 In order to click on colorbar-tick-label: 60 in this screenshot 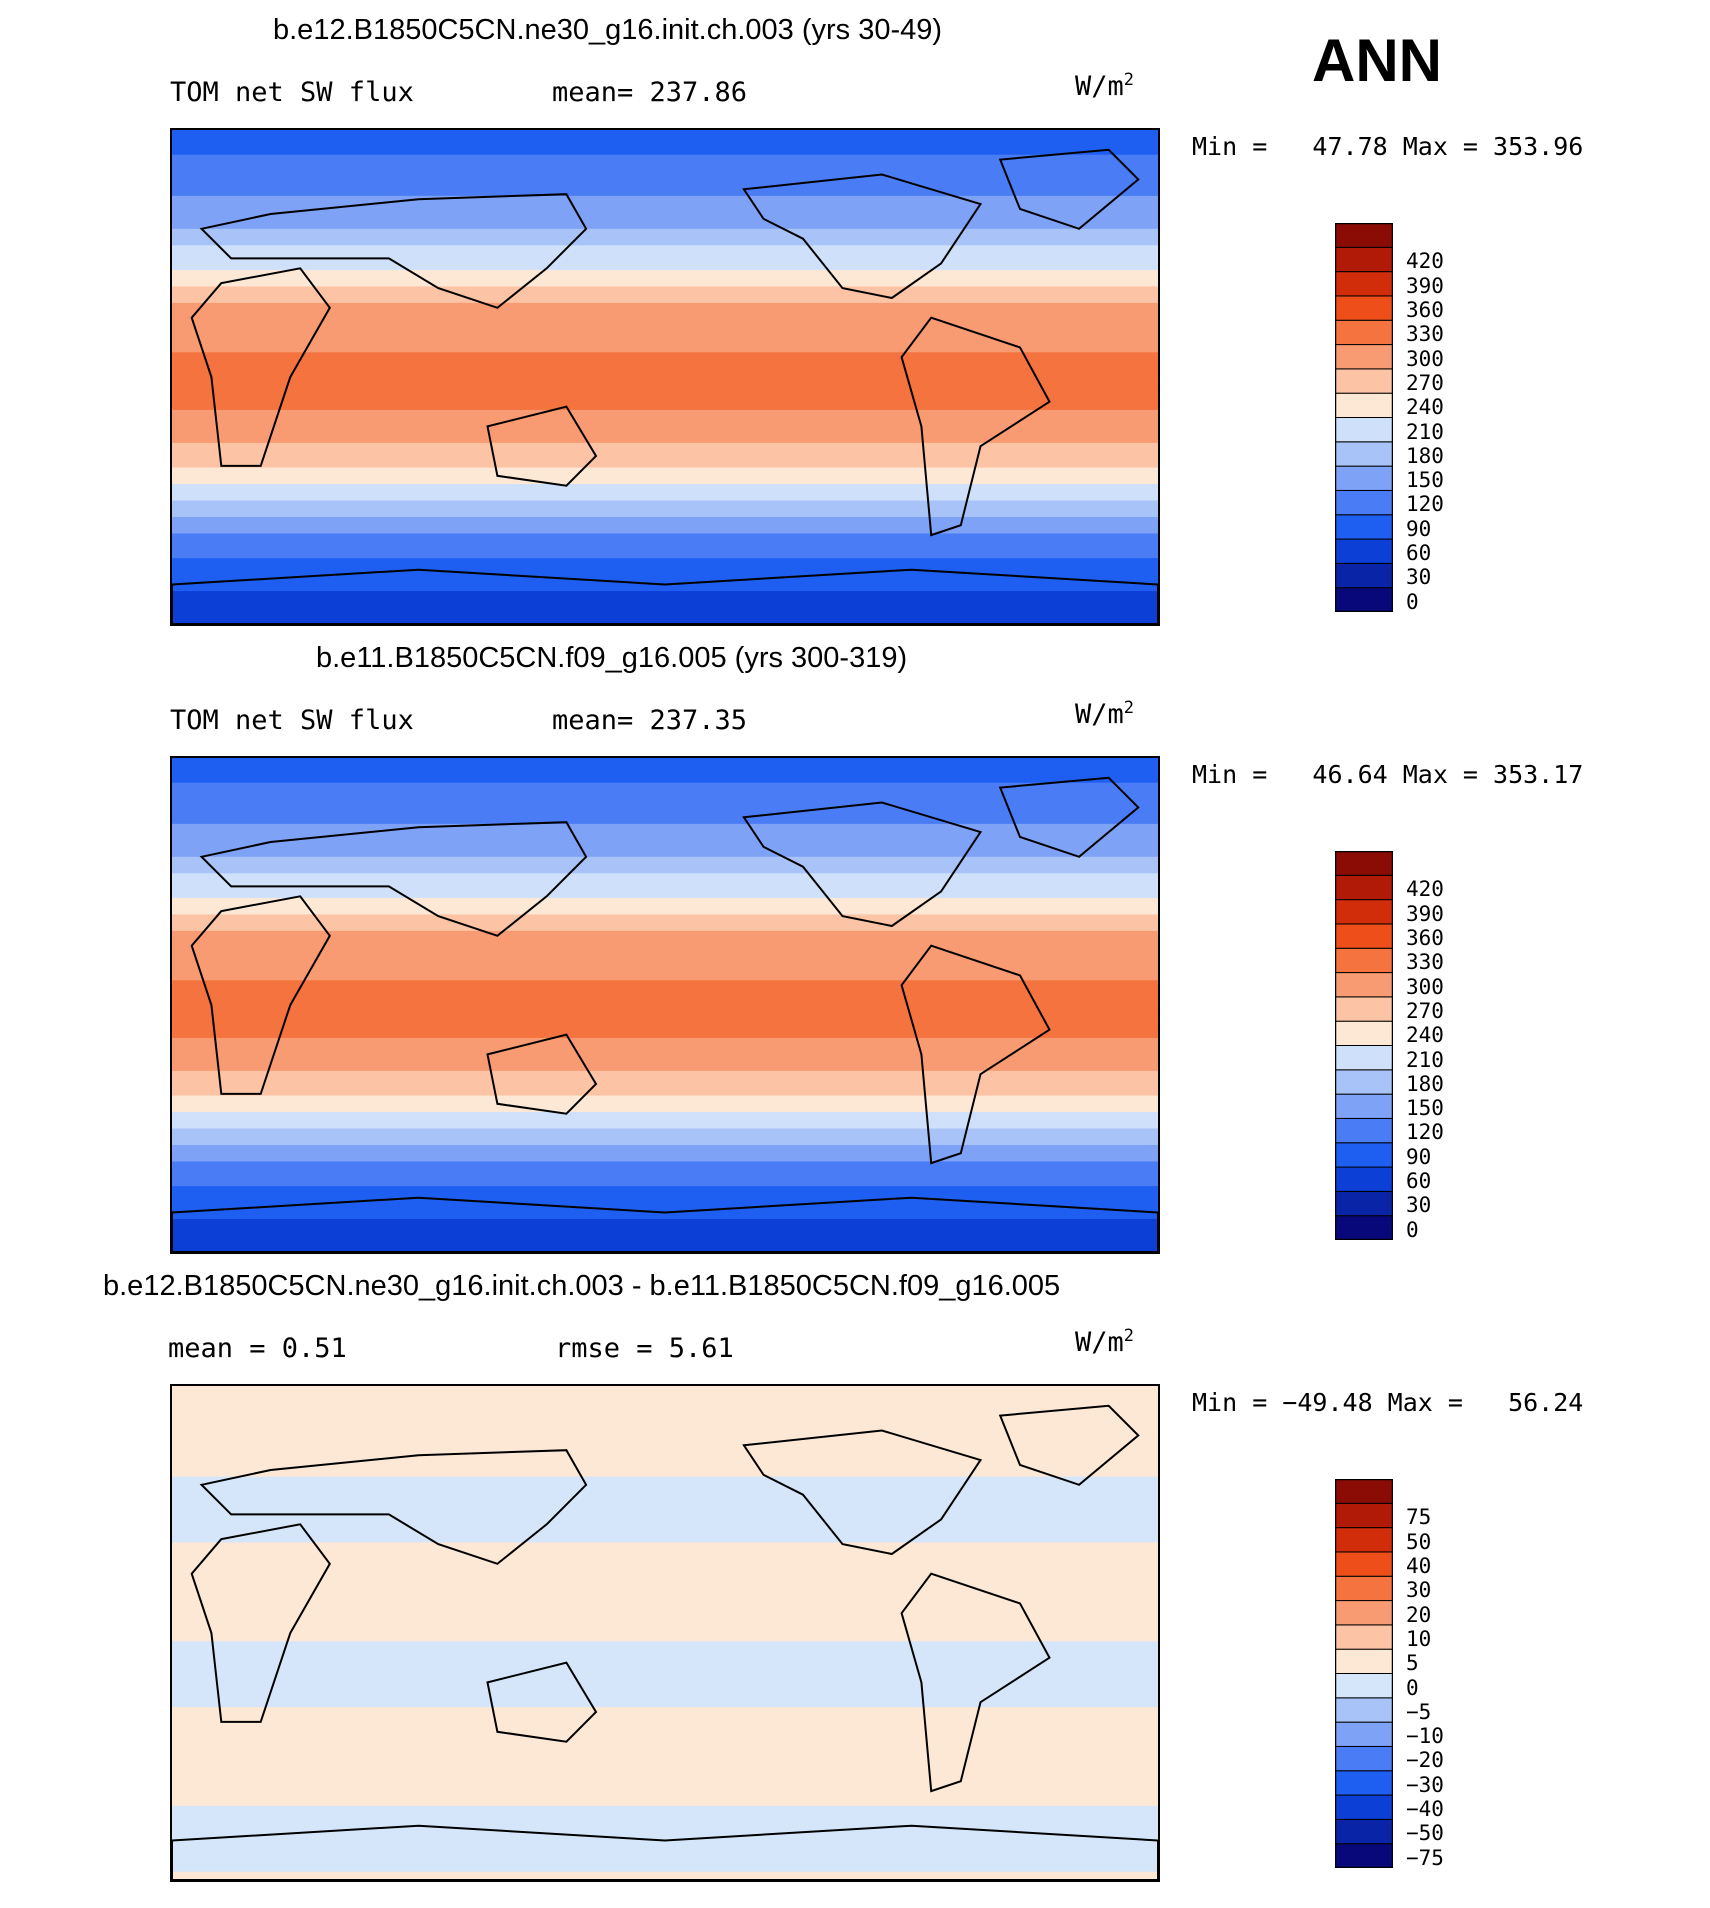, I will do `click(1419, 553)`.